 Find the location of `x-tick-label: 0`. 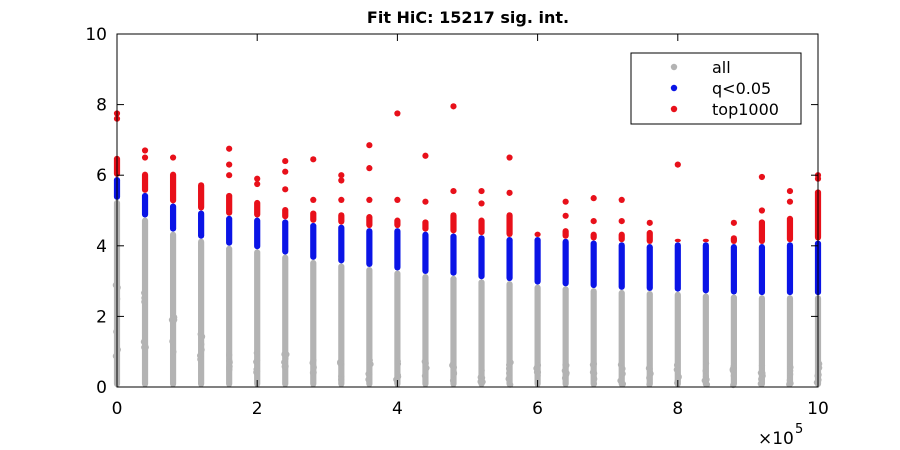

x-tick-label: 0 is located at coordinates (117, 409).